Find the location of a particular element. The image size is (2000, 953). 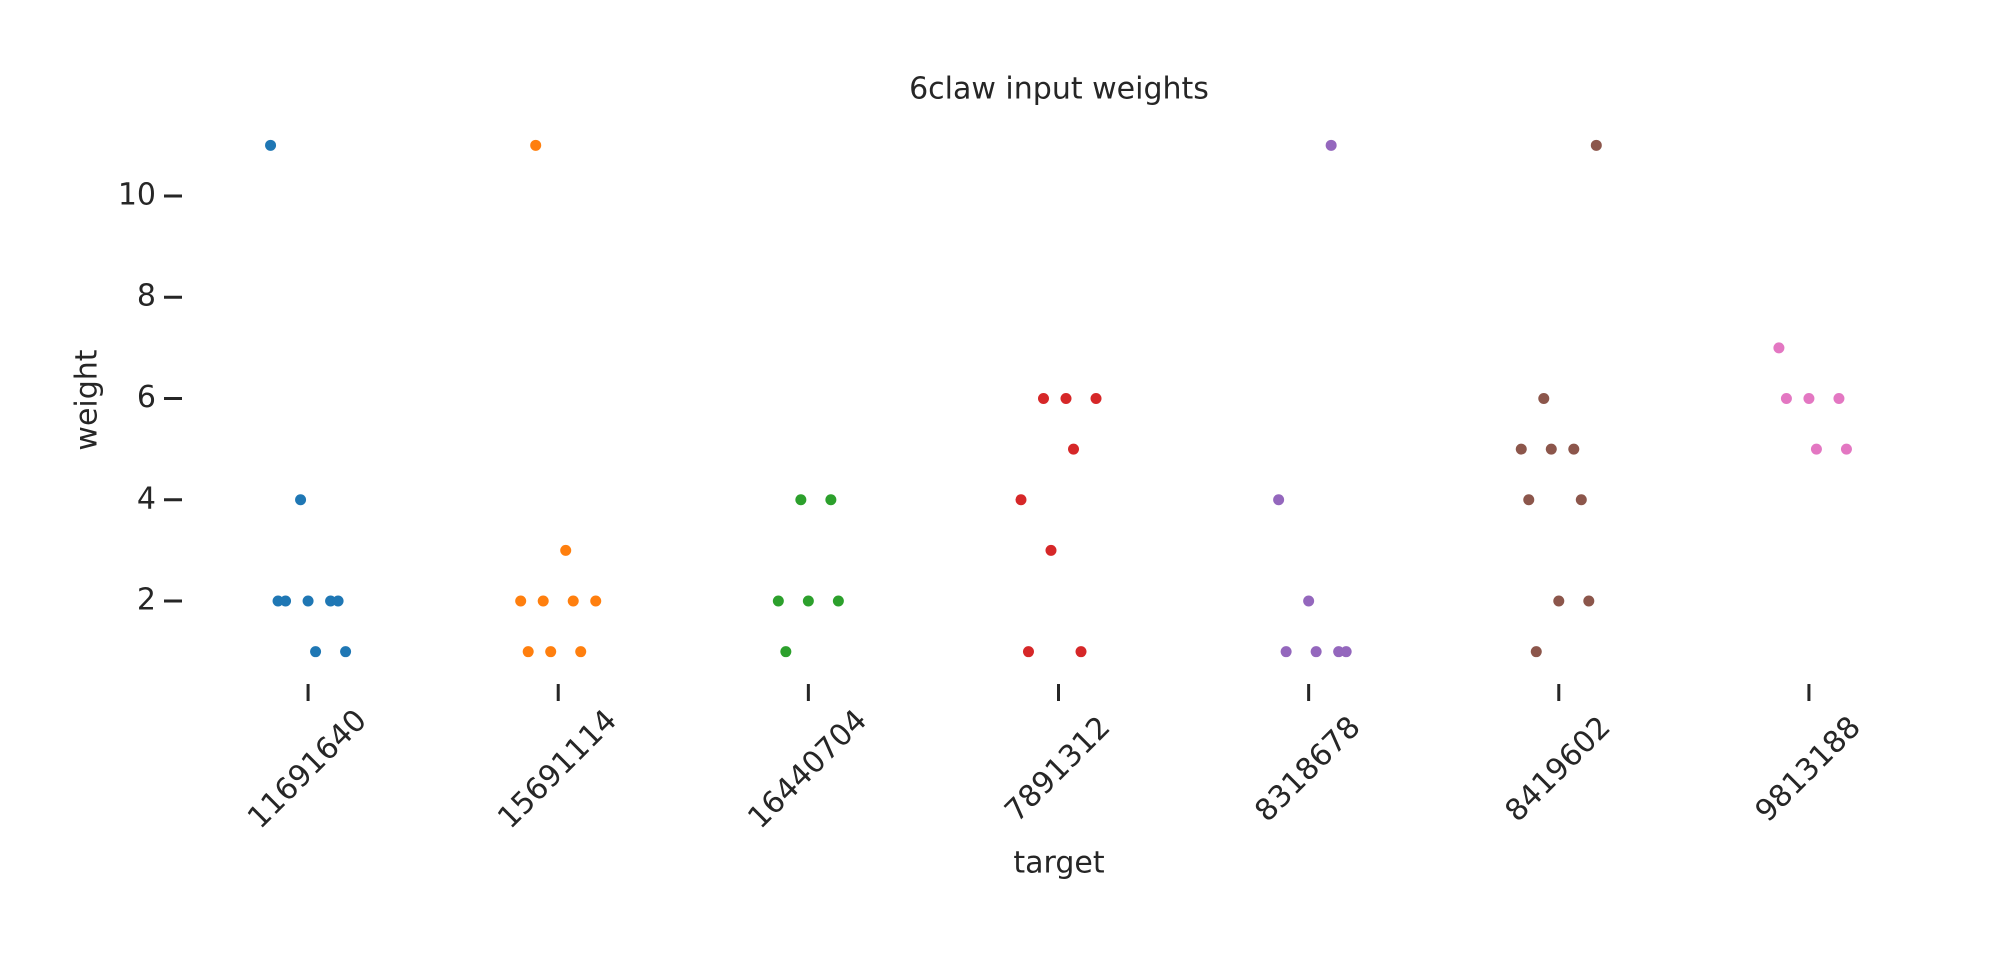

y-tick-label: 8 is located at coordinates (146, 296).